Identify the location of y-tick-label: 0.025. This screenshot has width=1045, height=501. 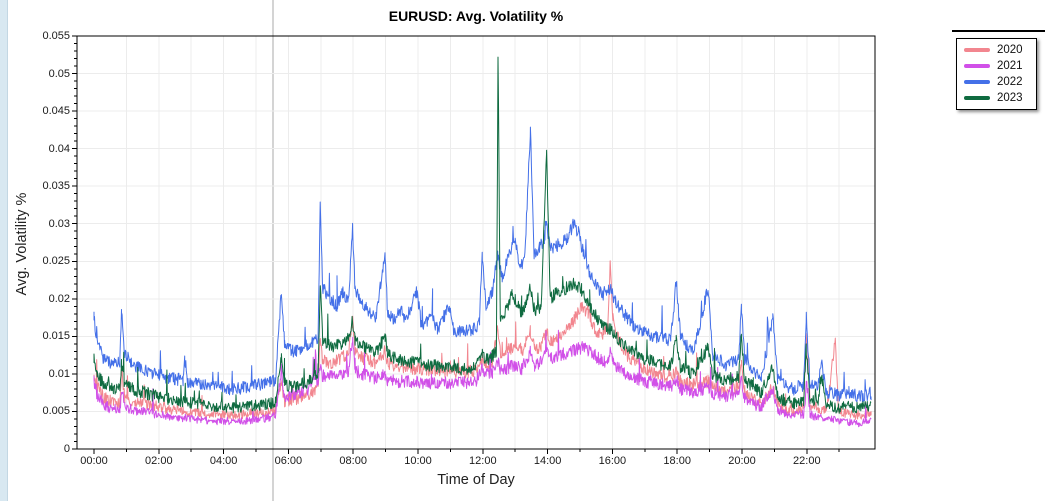
(56, 261).